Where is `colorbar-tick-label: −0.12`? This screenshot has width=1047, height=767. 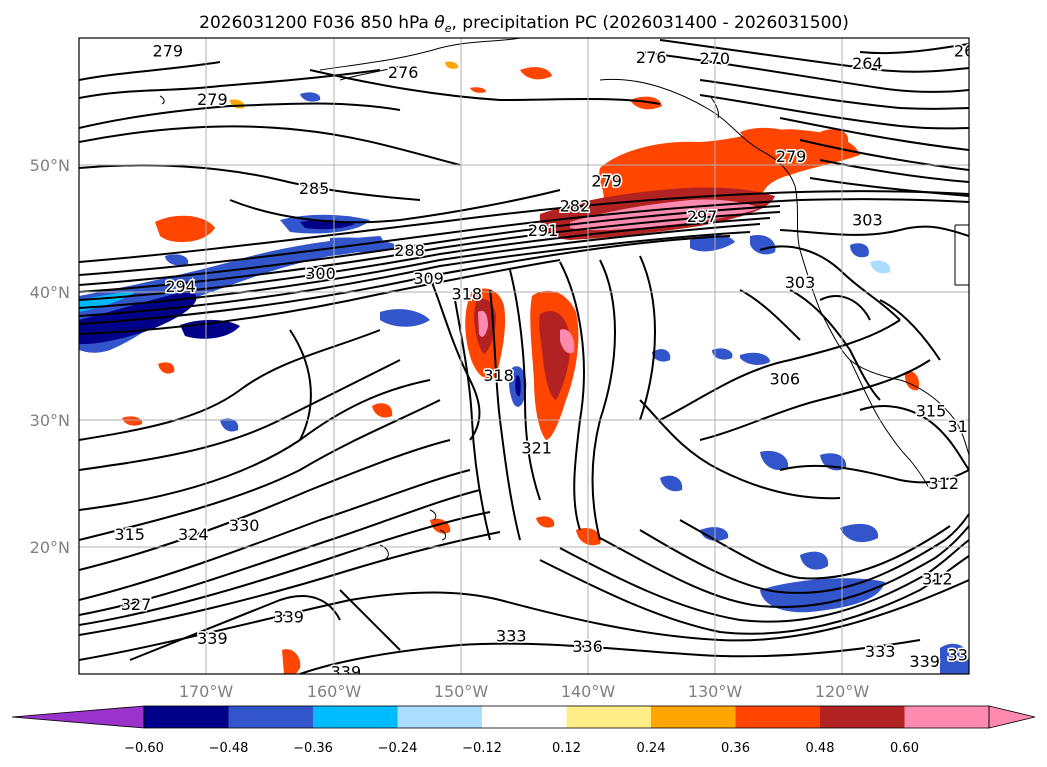 colorbar-tick-label: −0.12 is located at coordinates (482, 748).